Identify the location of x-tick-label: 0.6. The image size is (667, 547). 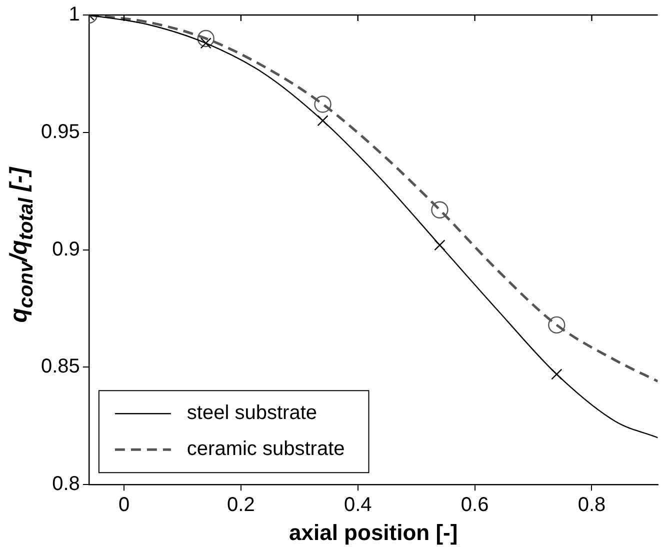
(474, 505).